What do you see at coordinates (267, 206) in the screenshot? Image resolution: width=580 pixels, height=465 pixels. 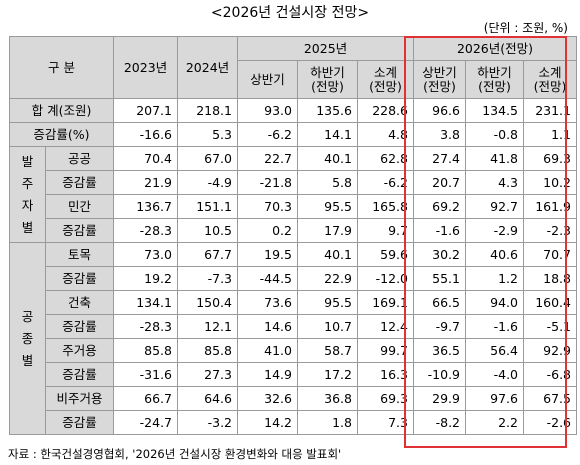 I see `table-cell: 70.3` at bounding box center [267, 206].